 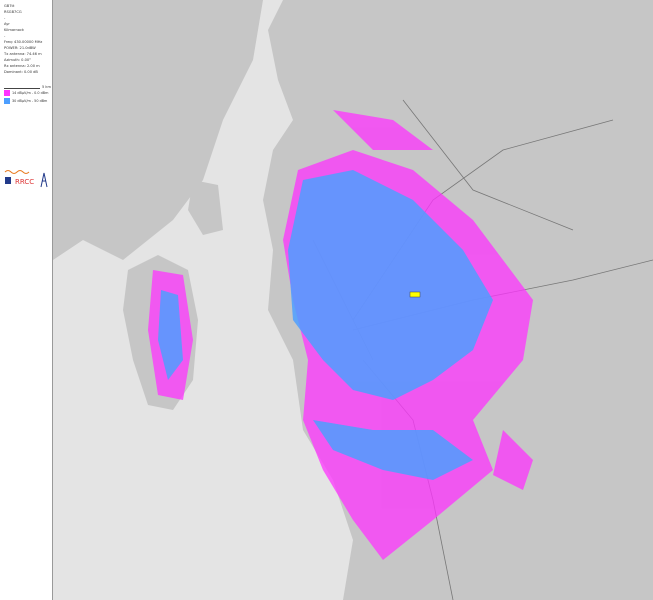 What do you see at coordinates (21, 72) in the screenshot?
I see `site-info-line: Dominant: 0.00 dB` at bounding box center [21, 72].